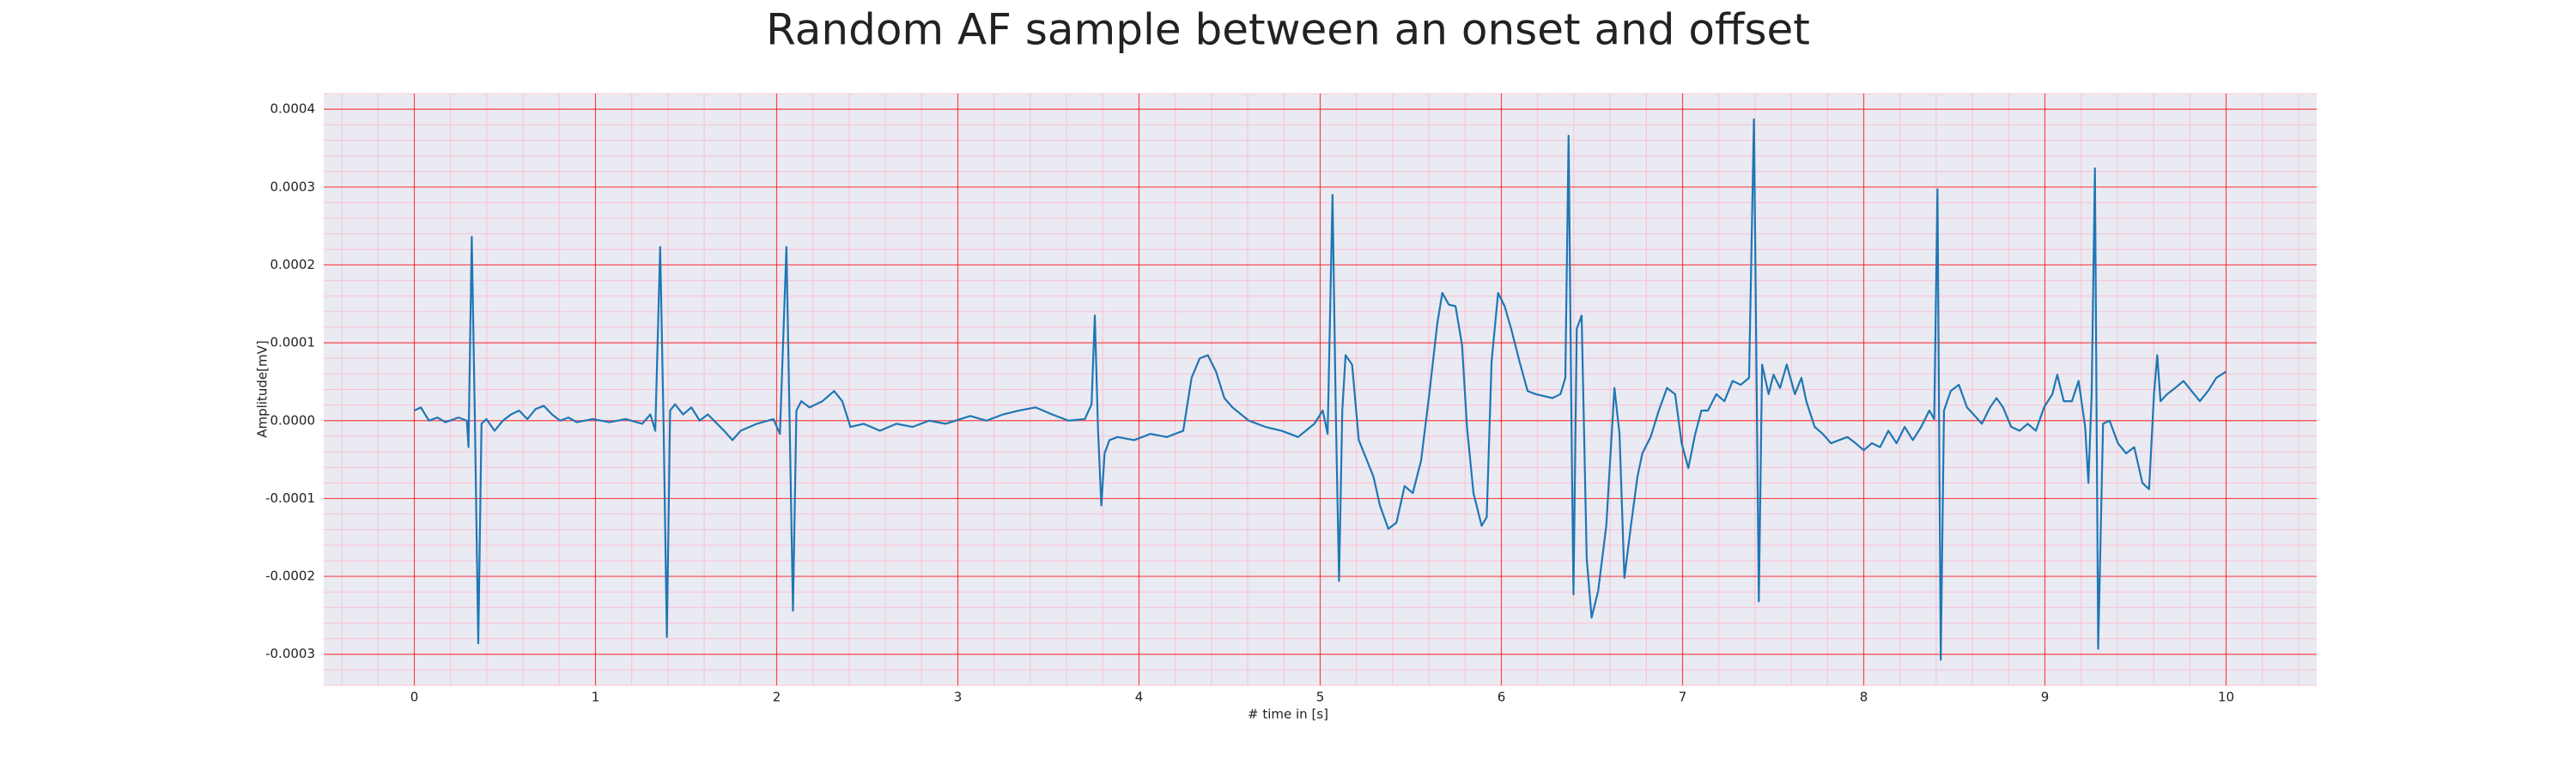  I want to click on x-tick-label: 7, so click(1683, 697).